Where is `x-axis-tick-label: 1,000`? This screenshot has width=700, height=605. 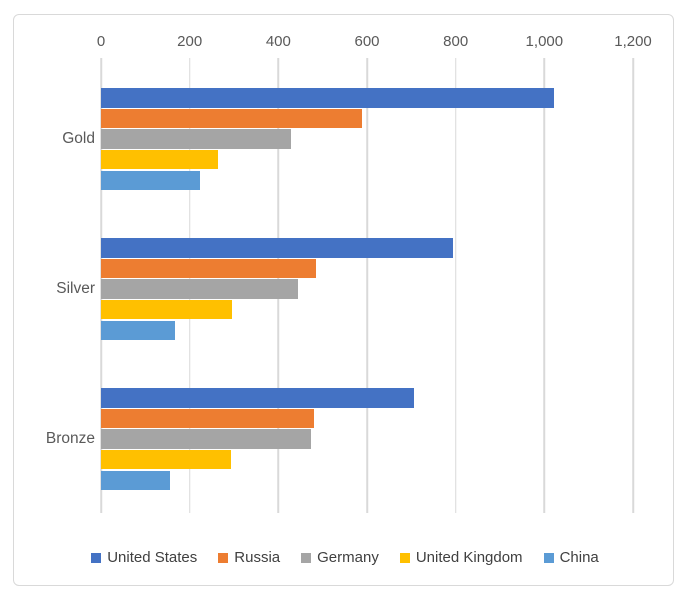
x-axis-tick-label: 1,000 is located at coordinates (544, 41).